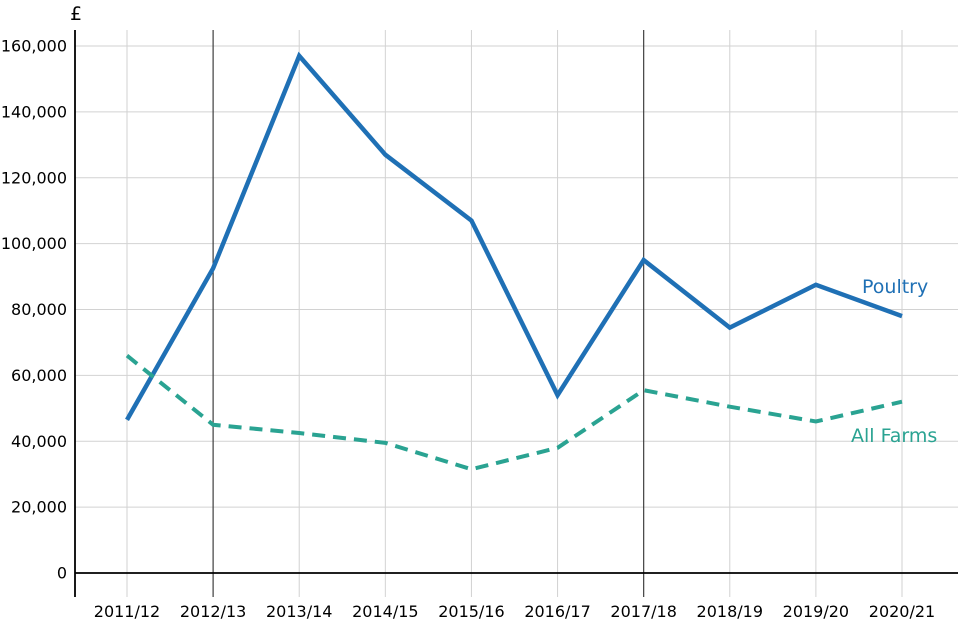 This screenshot has height=640, width=960. I want to click on x-tick-label: 2019/20, so click(816, 611).